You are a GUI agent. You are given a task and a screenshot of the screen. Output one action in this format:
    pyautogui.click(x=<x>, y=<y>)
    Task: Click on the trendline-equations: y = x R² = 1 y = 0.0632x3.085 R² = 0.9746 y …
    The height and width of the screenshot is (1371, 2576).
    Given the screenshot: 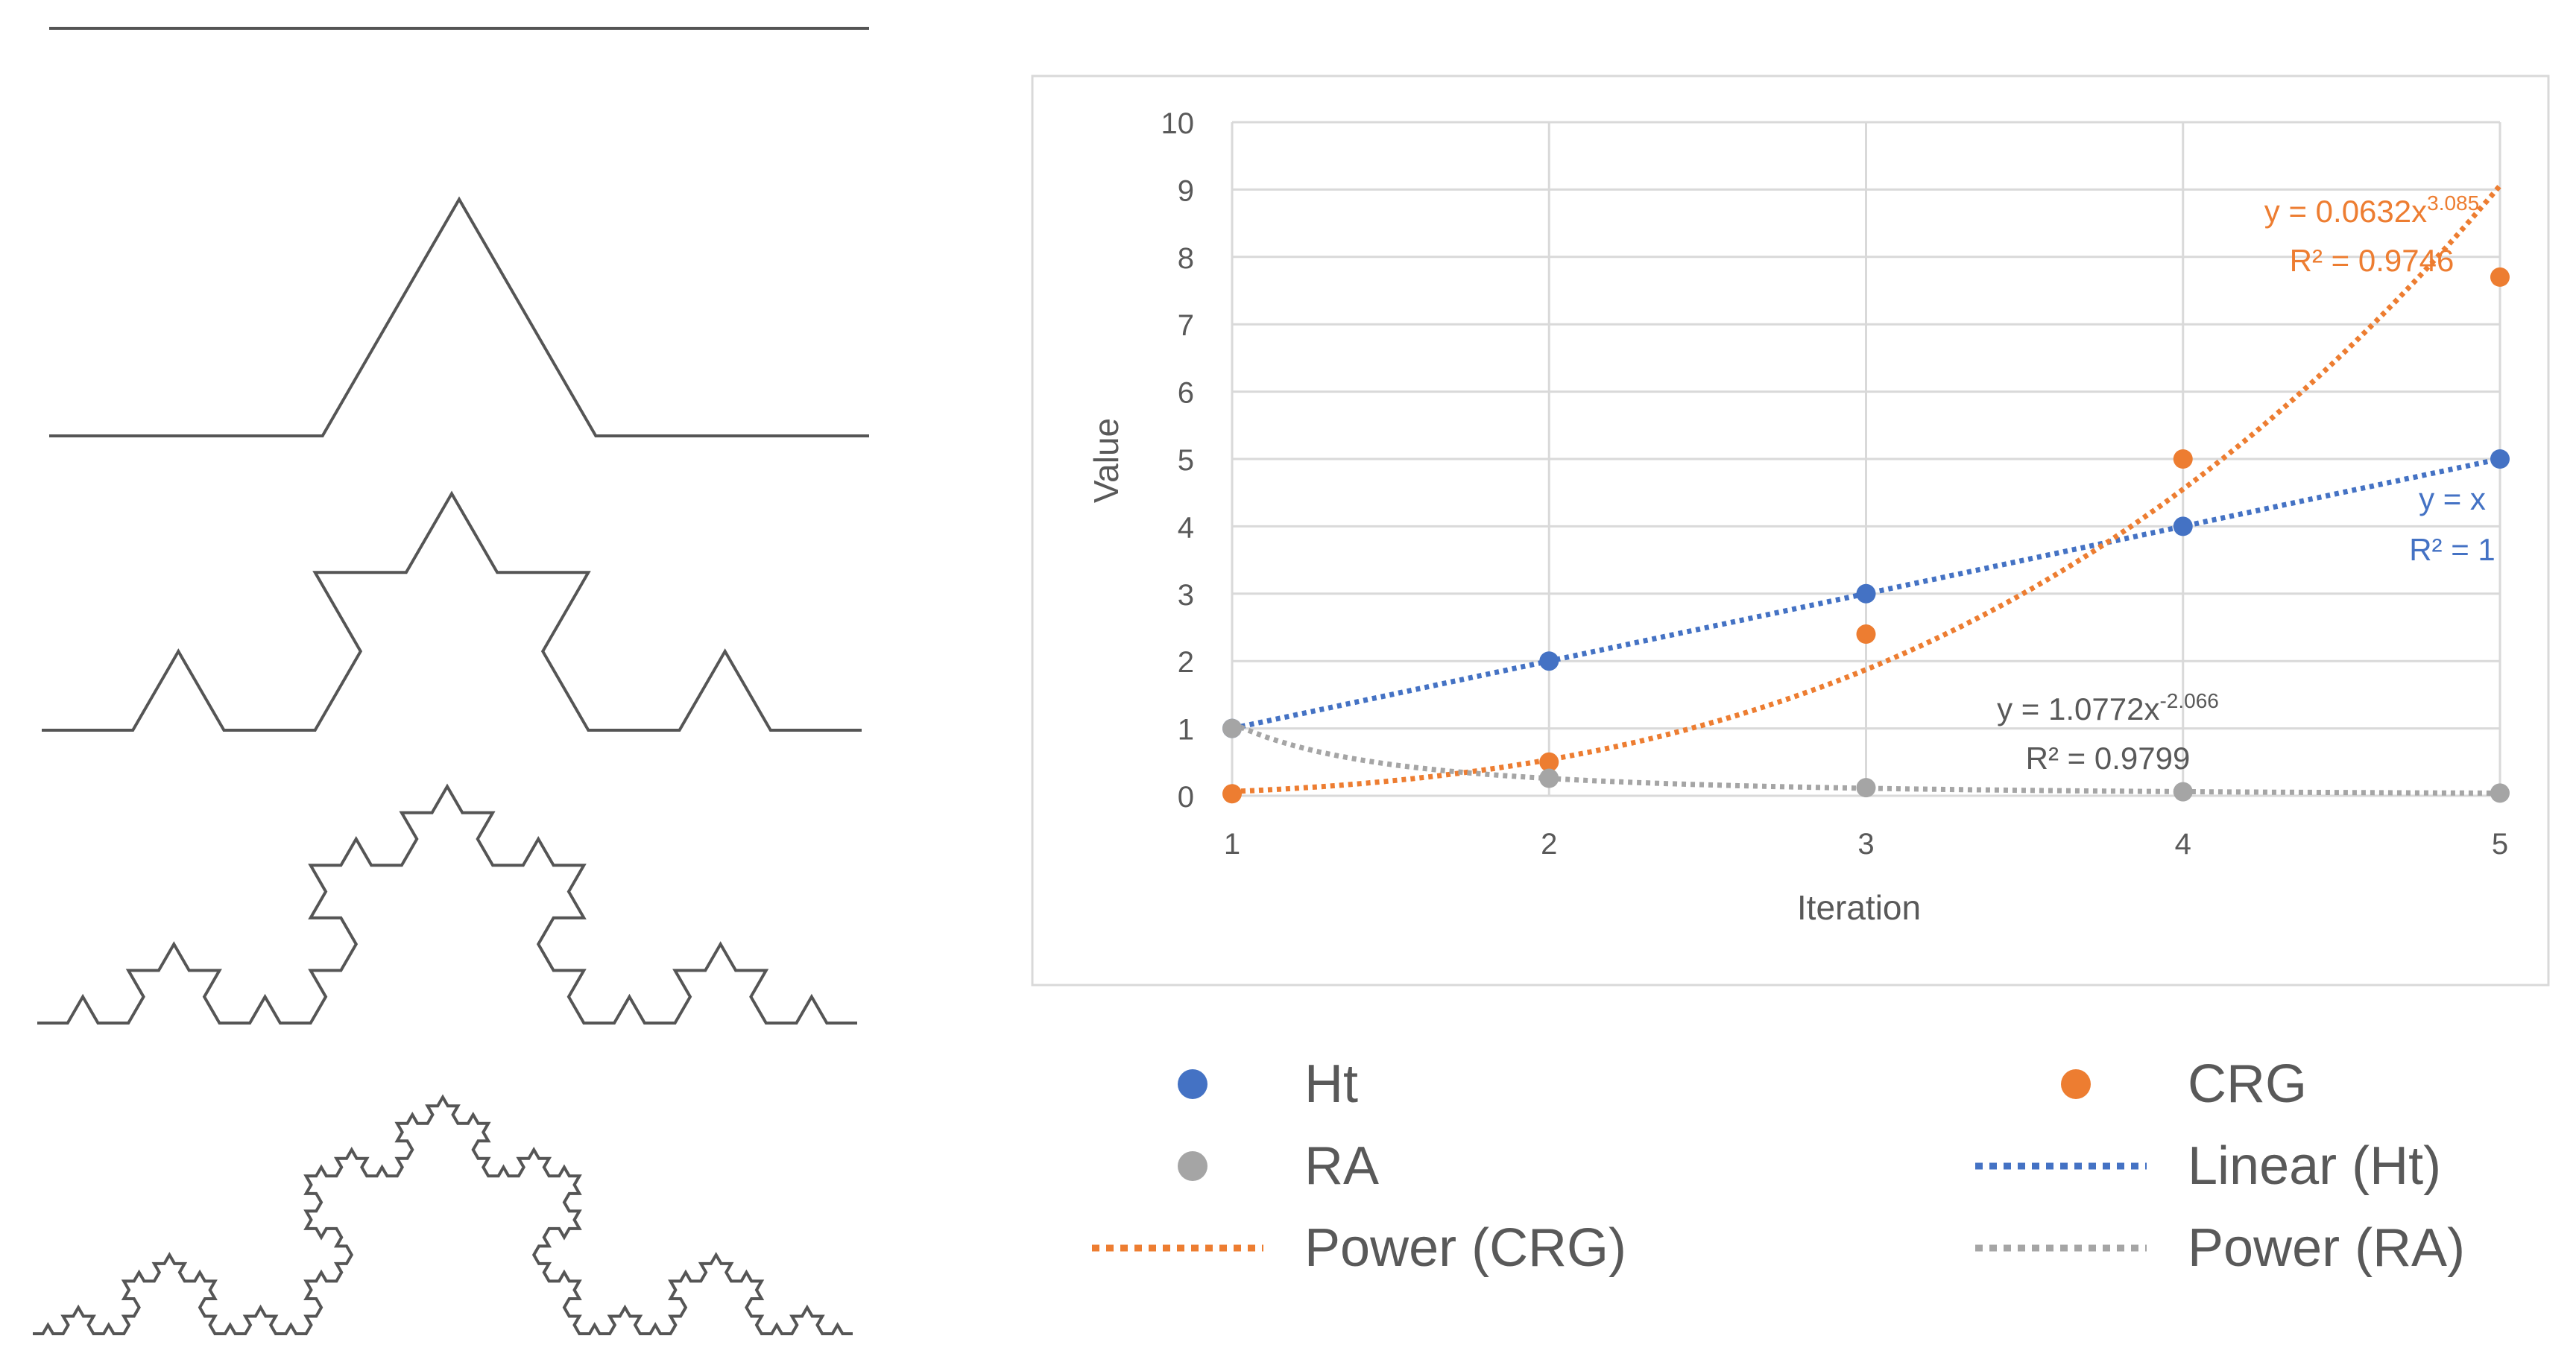 What is the action you would take?
    pyautogui.click(x=2247, y=483)
    